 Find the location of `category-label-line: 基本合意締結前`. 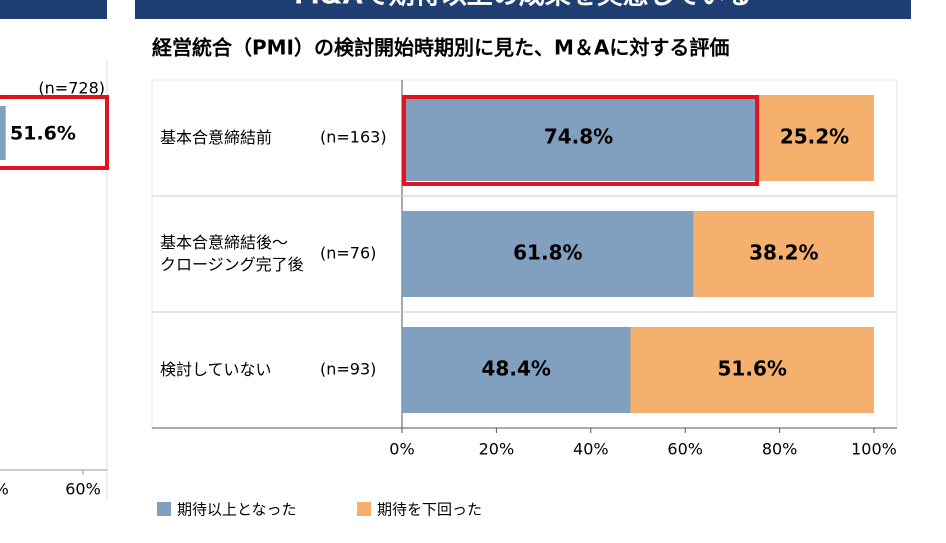

category-label-line: 基本合意締結前 is located at coordinates (216, 137).